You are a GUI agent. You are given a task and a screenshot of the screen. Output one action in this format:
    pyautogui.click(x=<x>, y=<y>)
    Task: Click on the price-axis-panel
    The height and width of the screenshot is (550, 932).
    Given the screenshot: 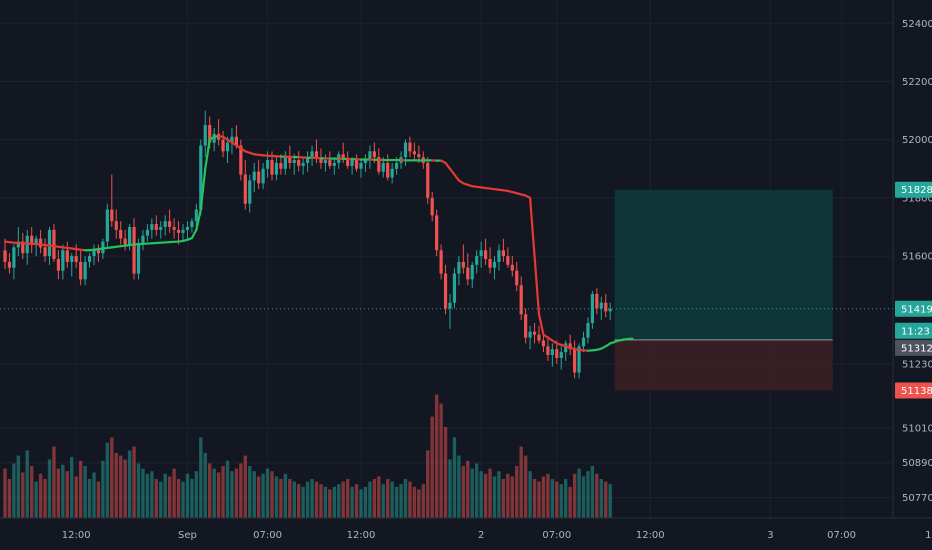 What is the action you would take?
    pyautogui.click(x=912, y=275)
    